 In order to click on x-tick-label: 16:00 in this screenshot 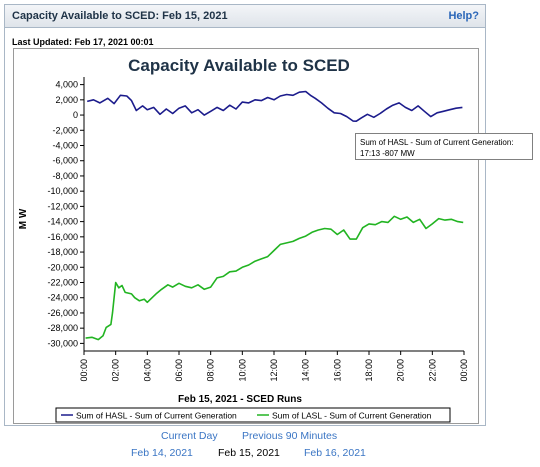, I will do `click(337, 370)`.